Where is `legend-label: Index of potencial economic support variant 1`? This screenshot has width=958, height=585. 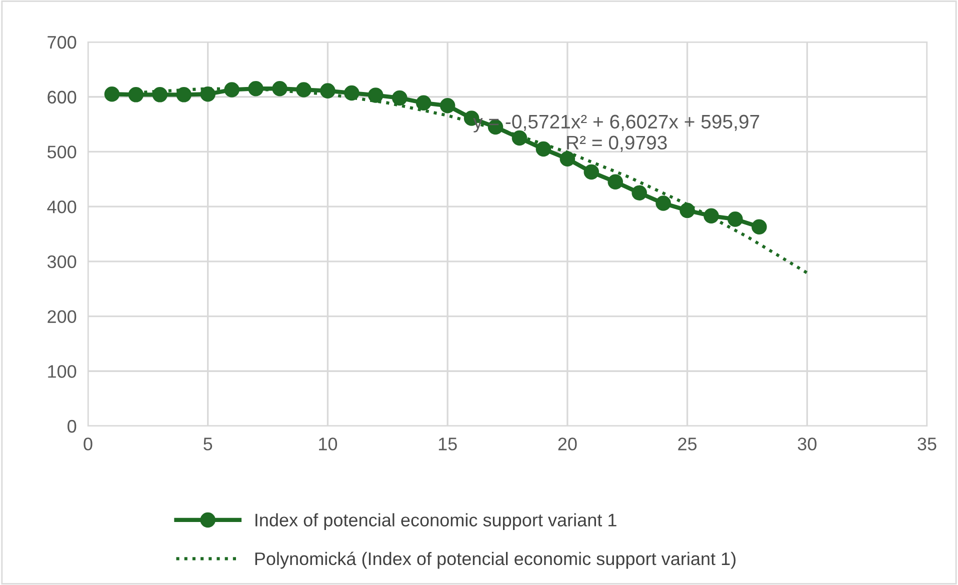
legend-label: Index of potencial economic support variant 1 is located at coordinates (436, 521).